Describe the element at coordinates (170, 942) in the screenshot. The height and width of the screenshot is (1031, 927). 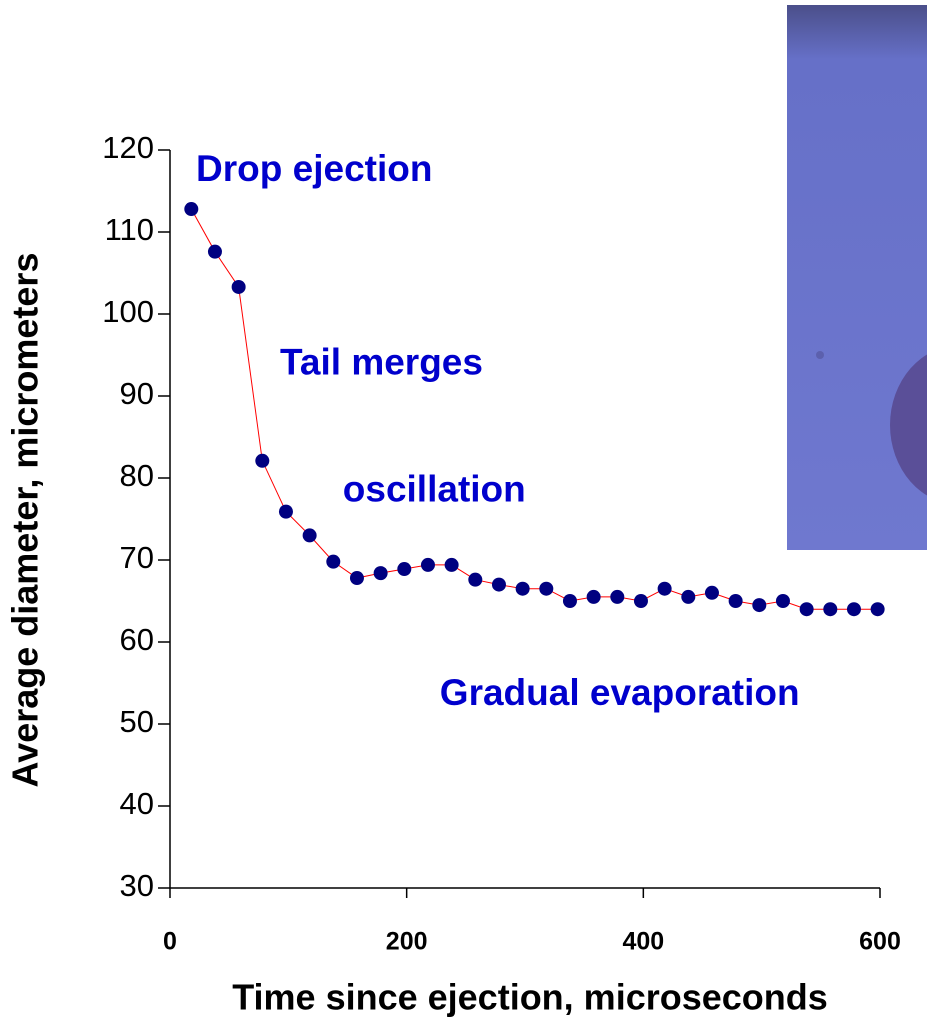
I see `x-tick-label: 0` at that location.